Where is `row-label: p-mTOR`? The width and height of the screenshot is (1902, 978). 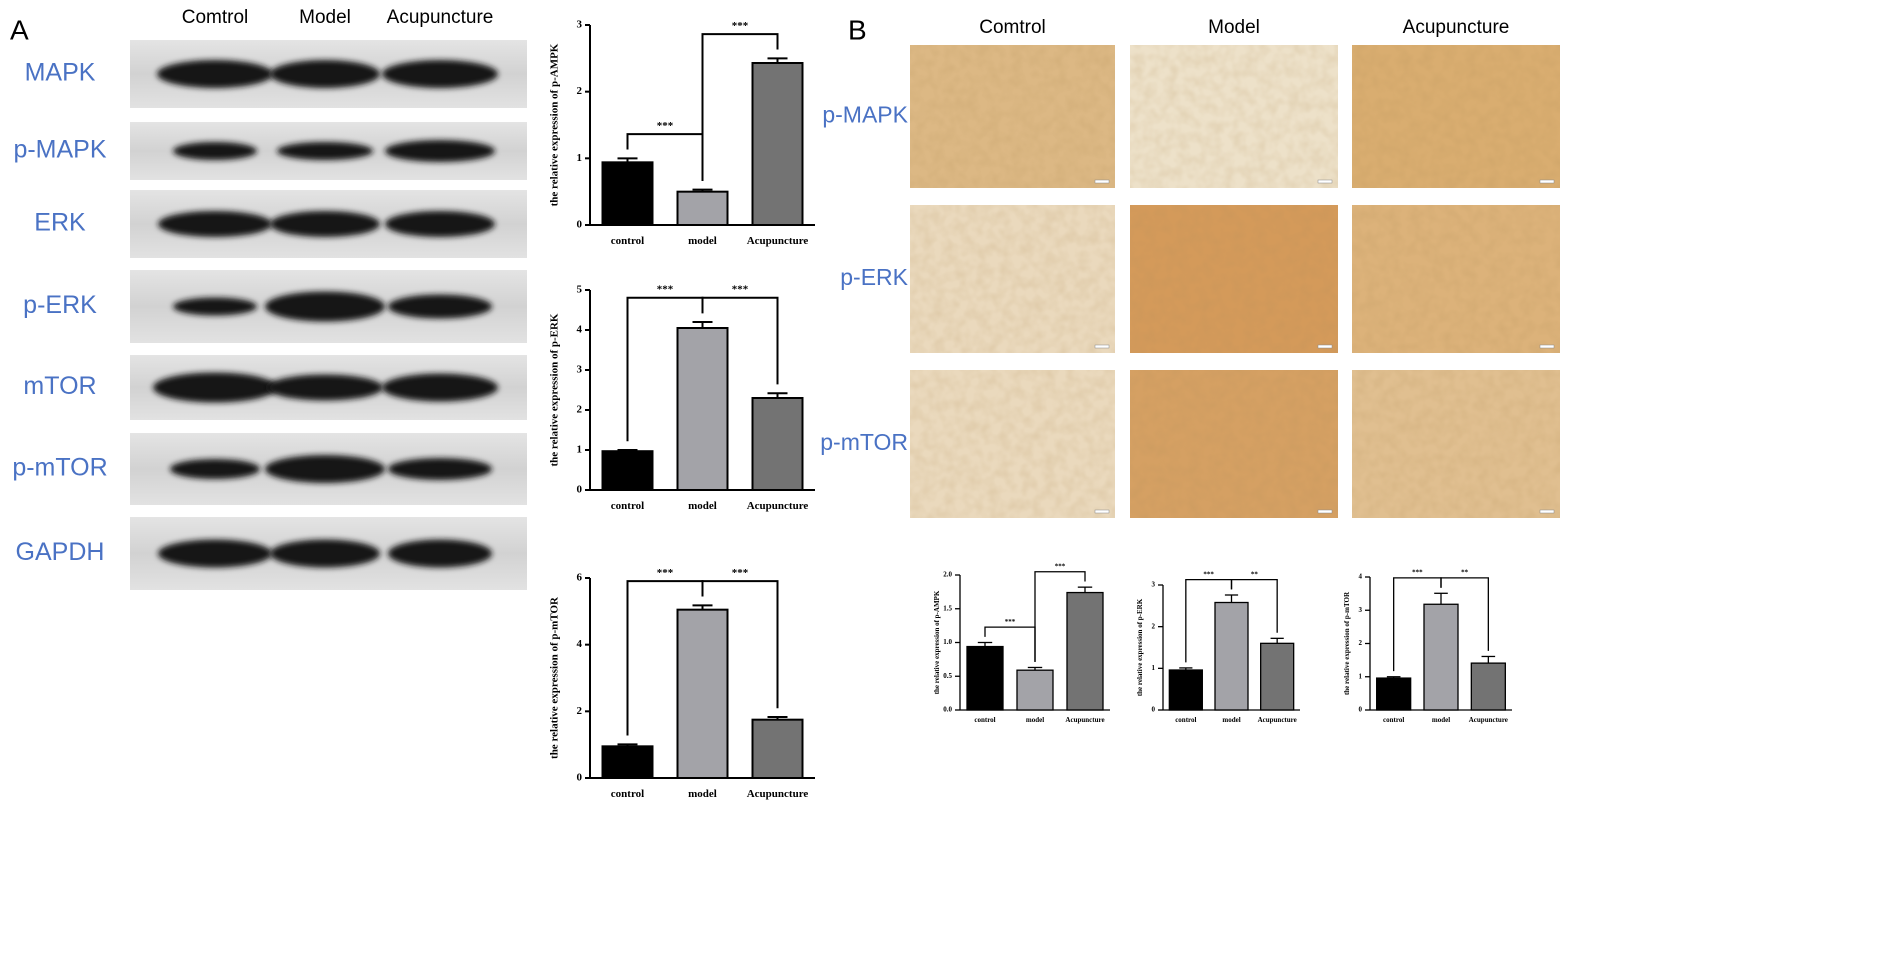 row-label: p-mTOR is located at coordinates (864, 442).